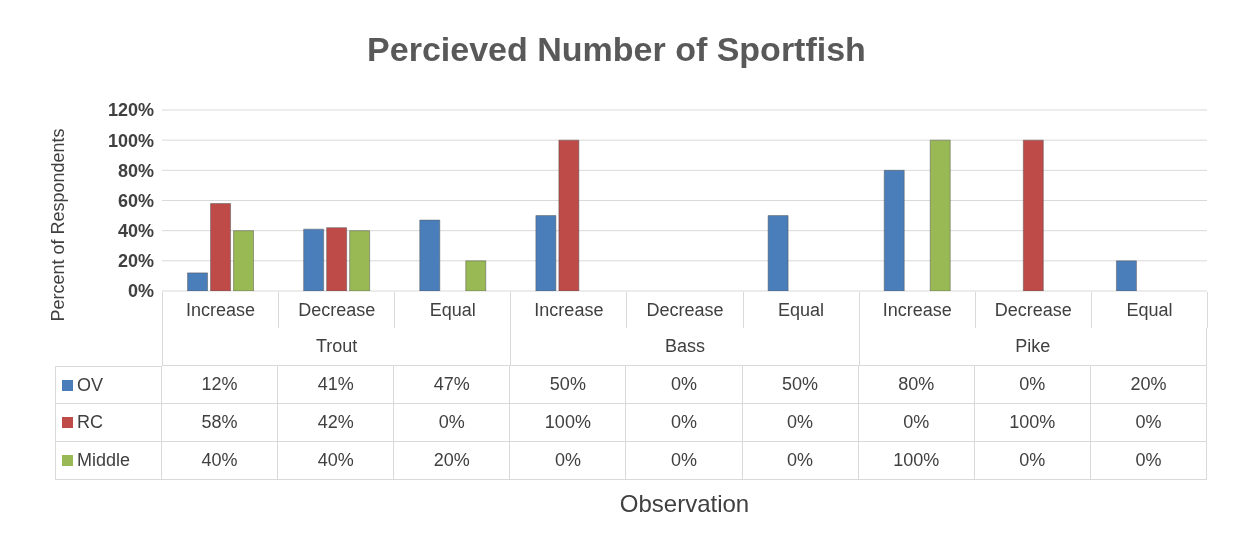  What do you see at coordinates (684, 347) in the screenshot?
I see `text: Bass` at bounding box center [684, 347].